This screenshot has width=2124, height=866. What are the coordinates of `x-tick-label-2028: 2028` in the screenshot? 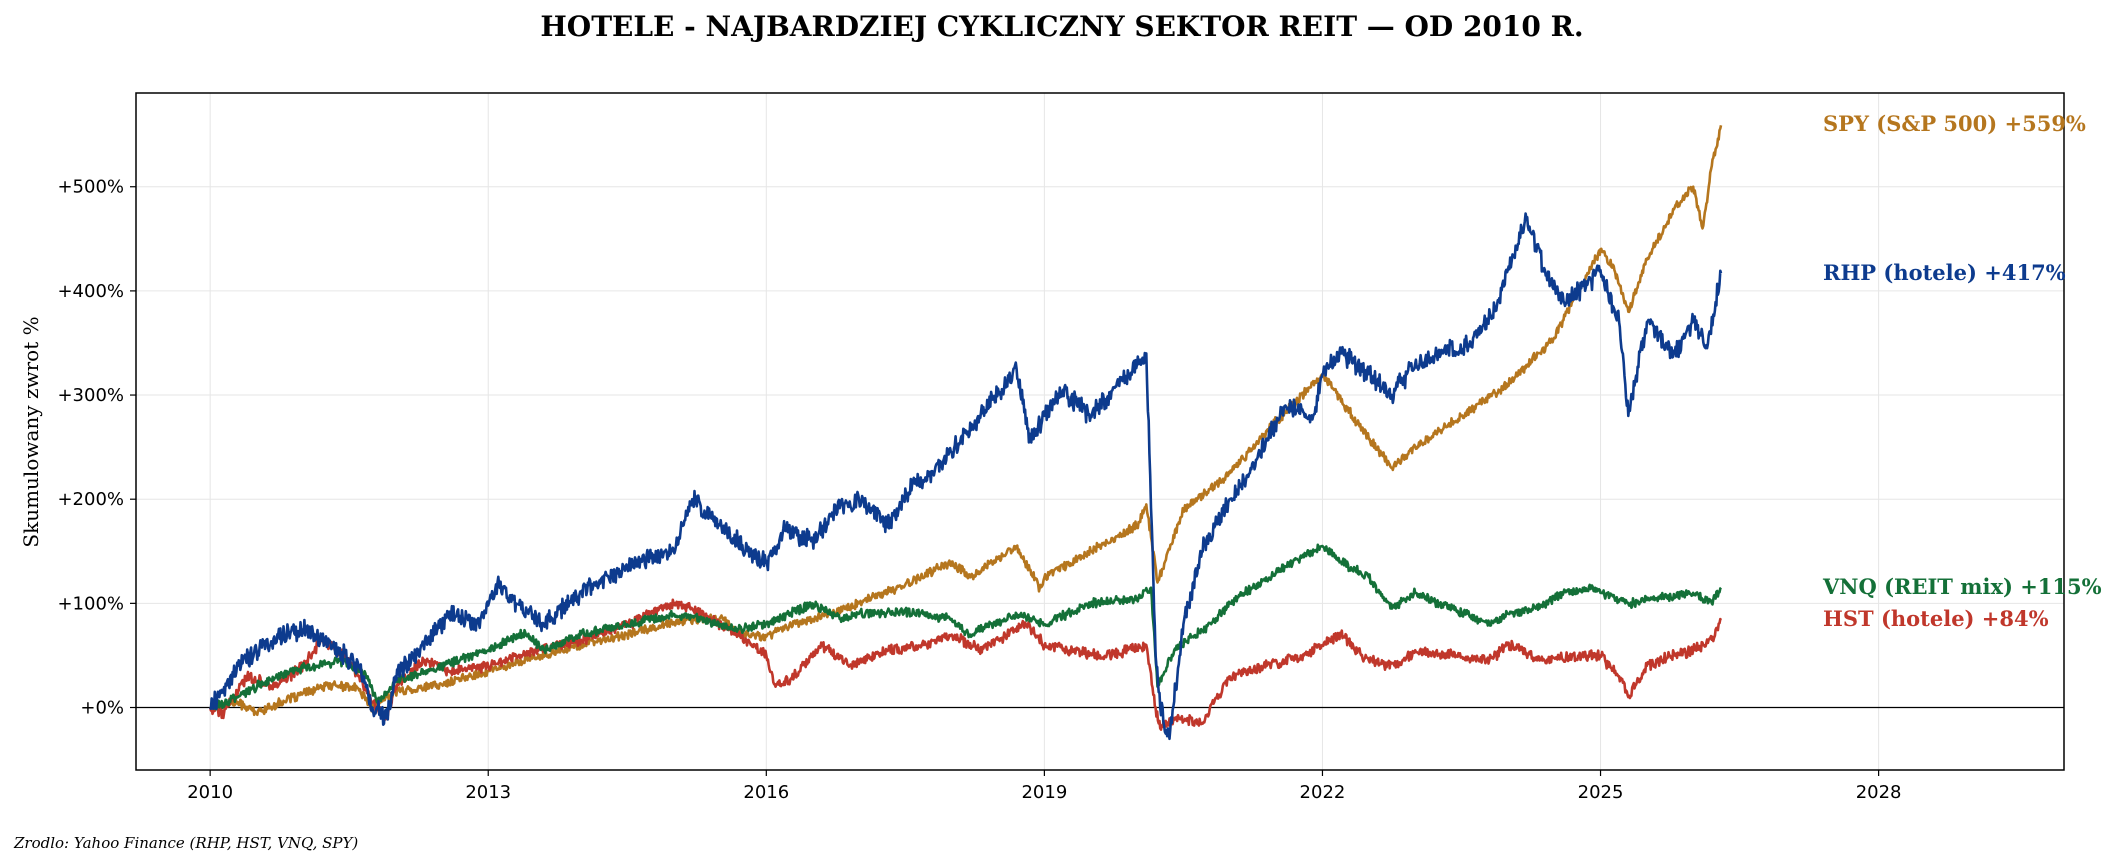 It's located at (1879, 792).